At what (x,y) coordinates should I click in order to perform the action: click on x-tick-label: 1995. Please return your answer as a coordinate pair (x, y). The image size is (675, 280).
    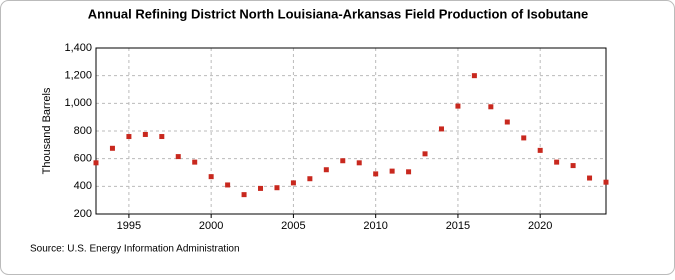
    Looking at the image, I should click on (129, 226).